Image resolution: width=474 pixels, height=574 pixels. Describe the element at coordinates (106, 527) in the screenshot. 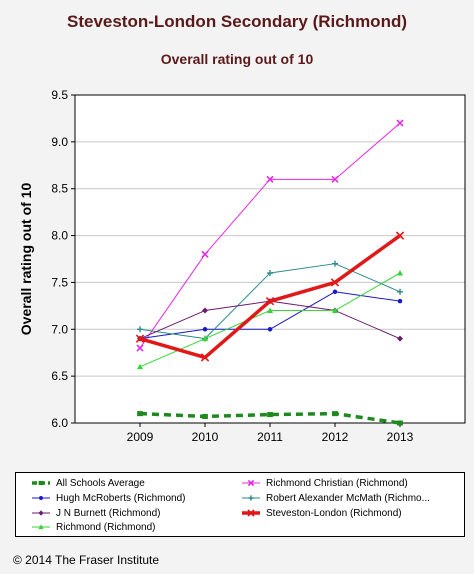

I see `legend-label: Richmond (Richmond)` at that location.